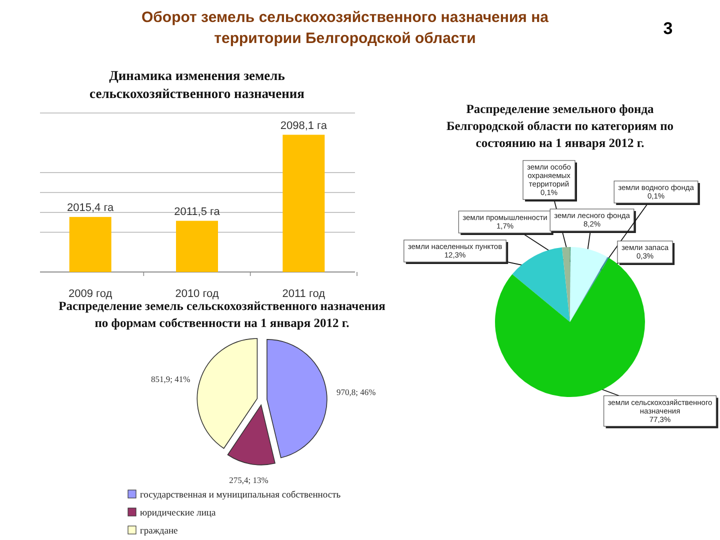 The image size is (720, 540). What do you see at coordinates (170, 379) in the screenshot?
I see `data-label: 851,9; 41%` at bounding box center [170, 379].